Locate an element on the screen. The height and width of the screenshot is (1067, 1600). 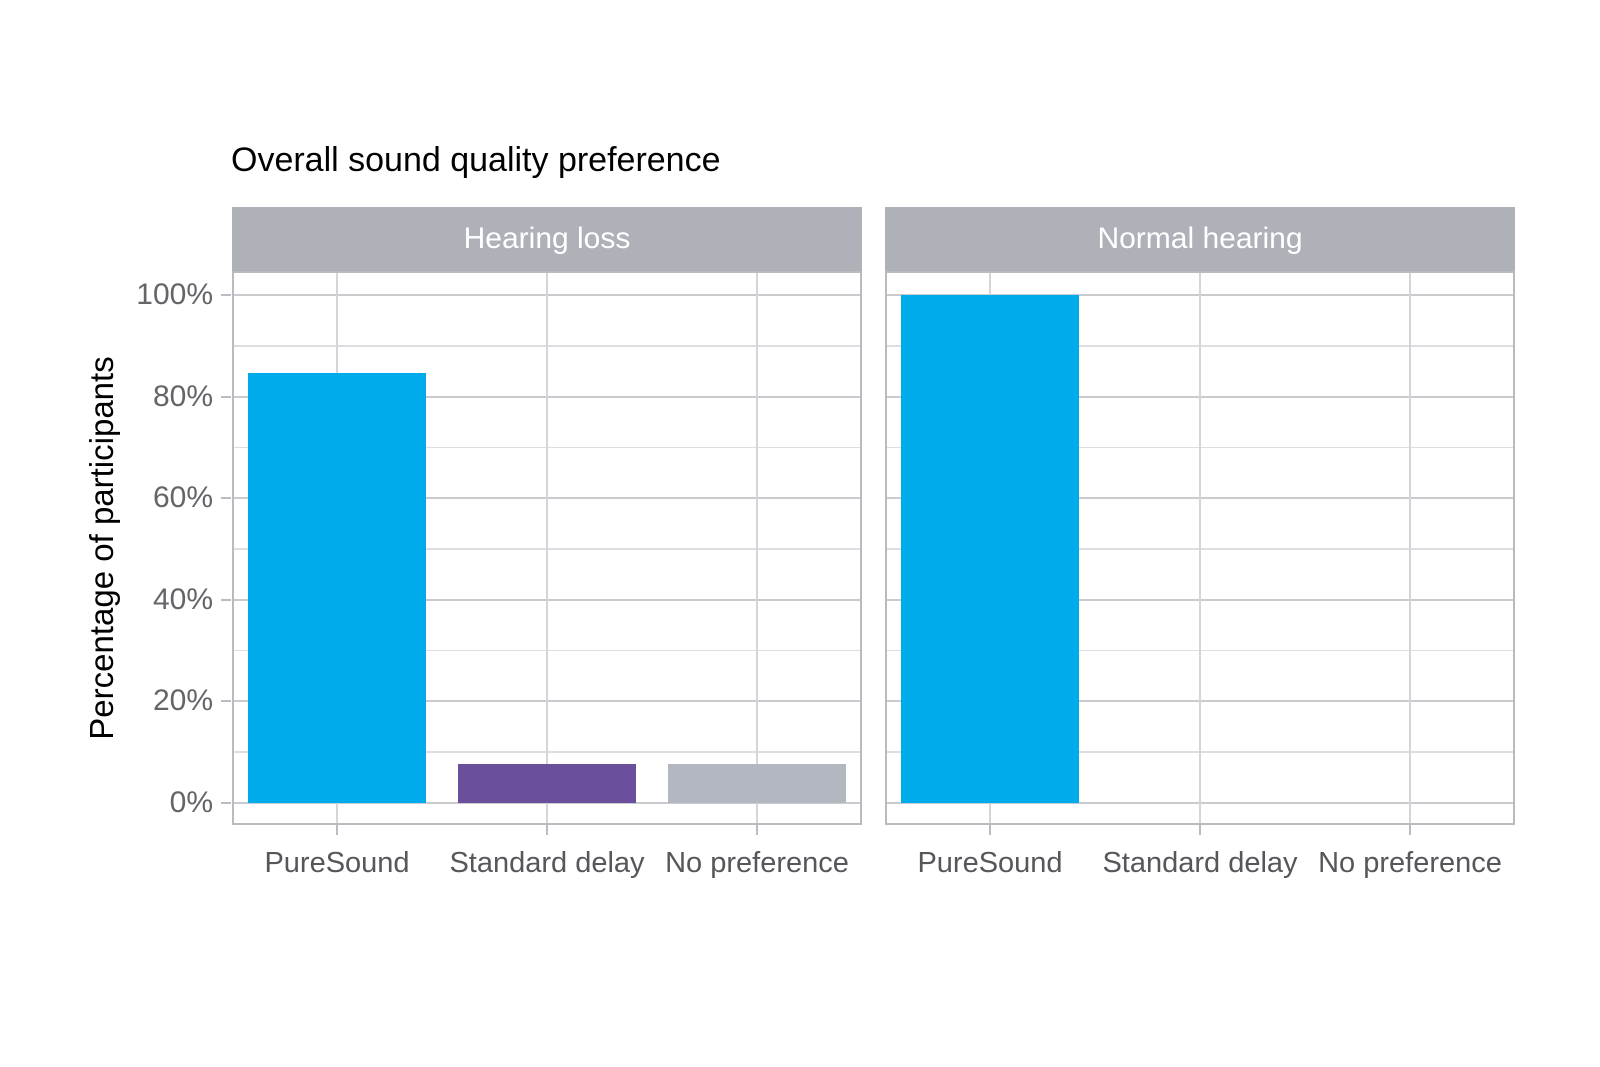
y-tick-label: 60% is located at coordinates (182, 498).